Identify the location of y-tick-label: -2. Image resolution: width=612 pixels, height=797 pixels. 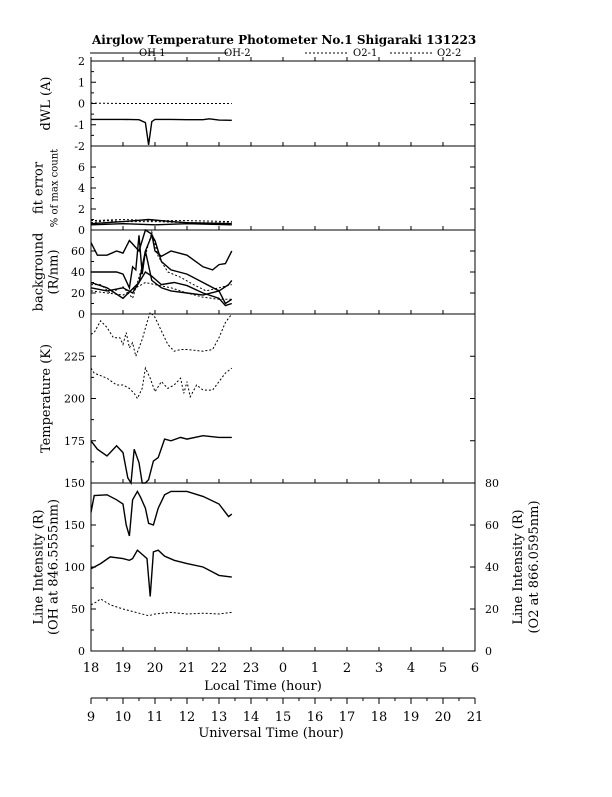
(79, 146).